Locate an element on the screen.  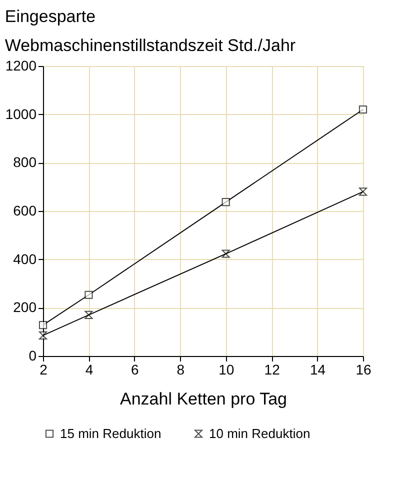
x-tick-label: 16 is located at coordinates (364, 370).